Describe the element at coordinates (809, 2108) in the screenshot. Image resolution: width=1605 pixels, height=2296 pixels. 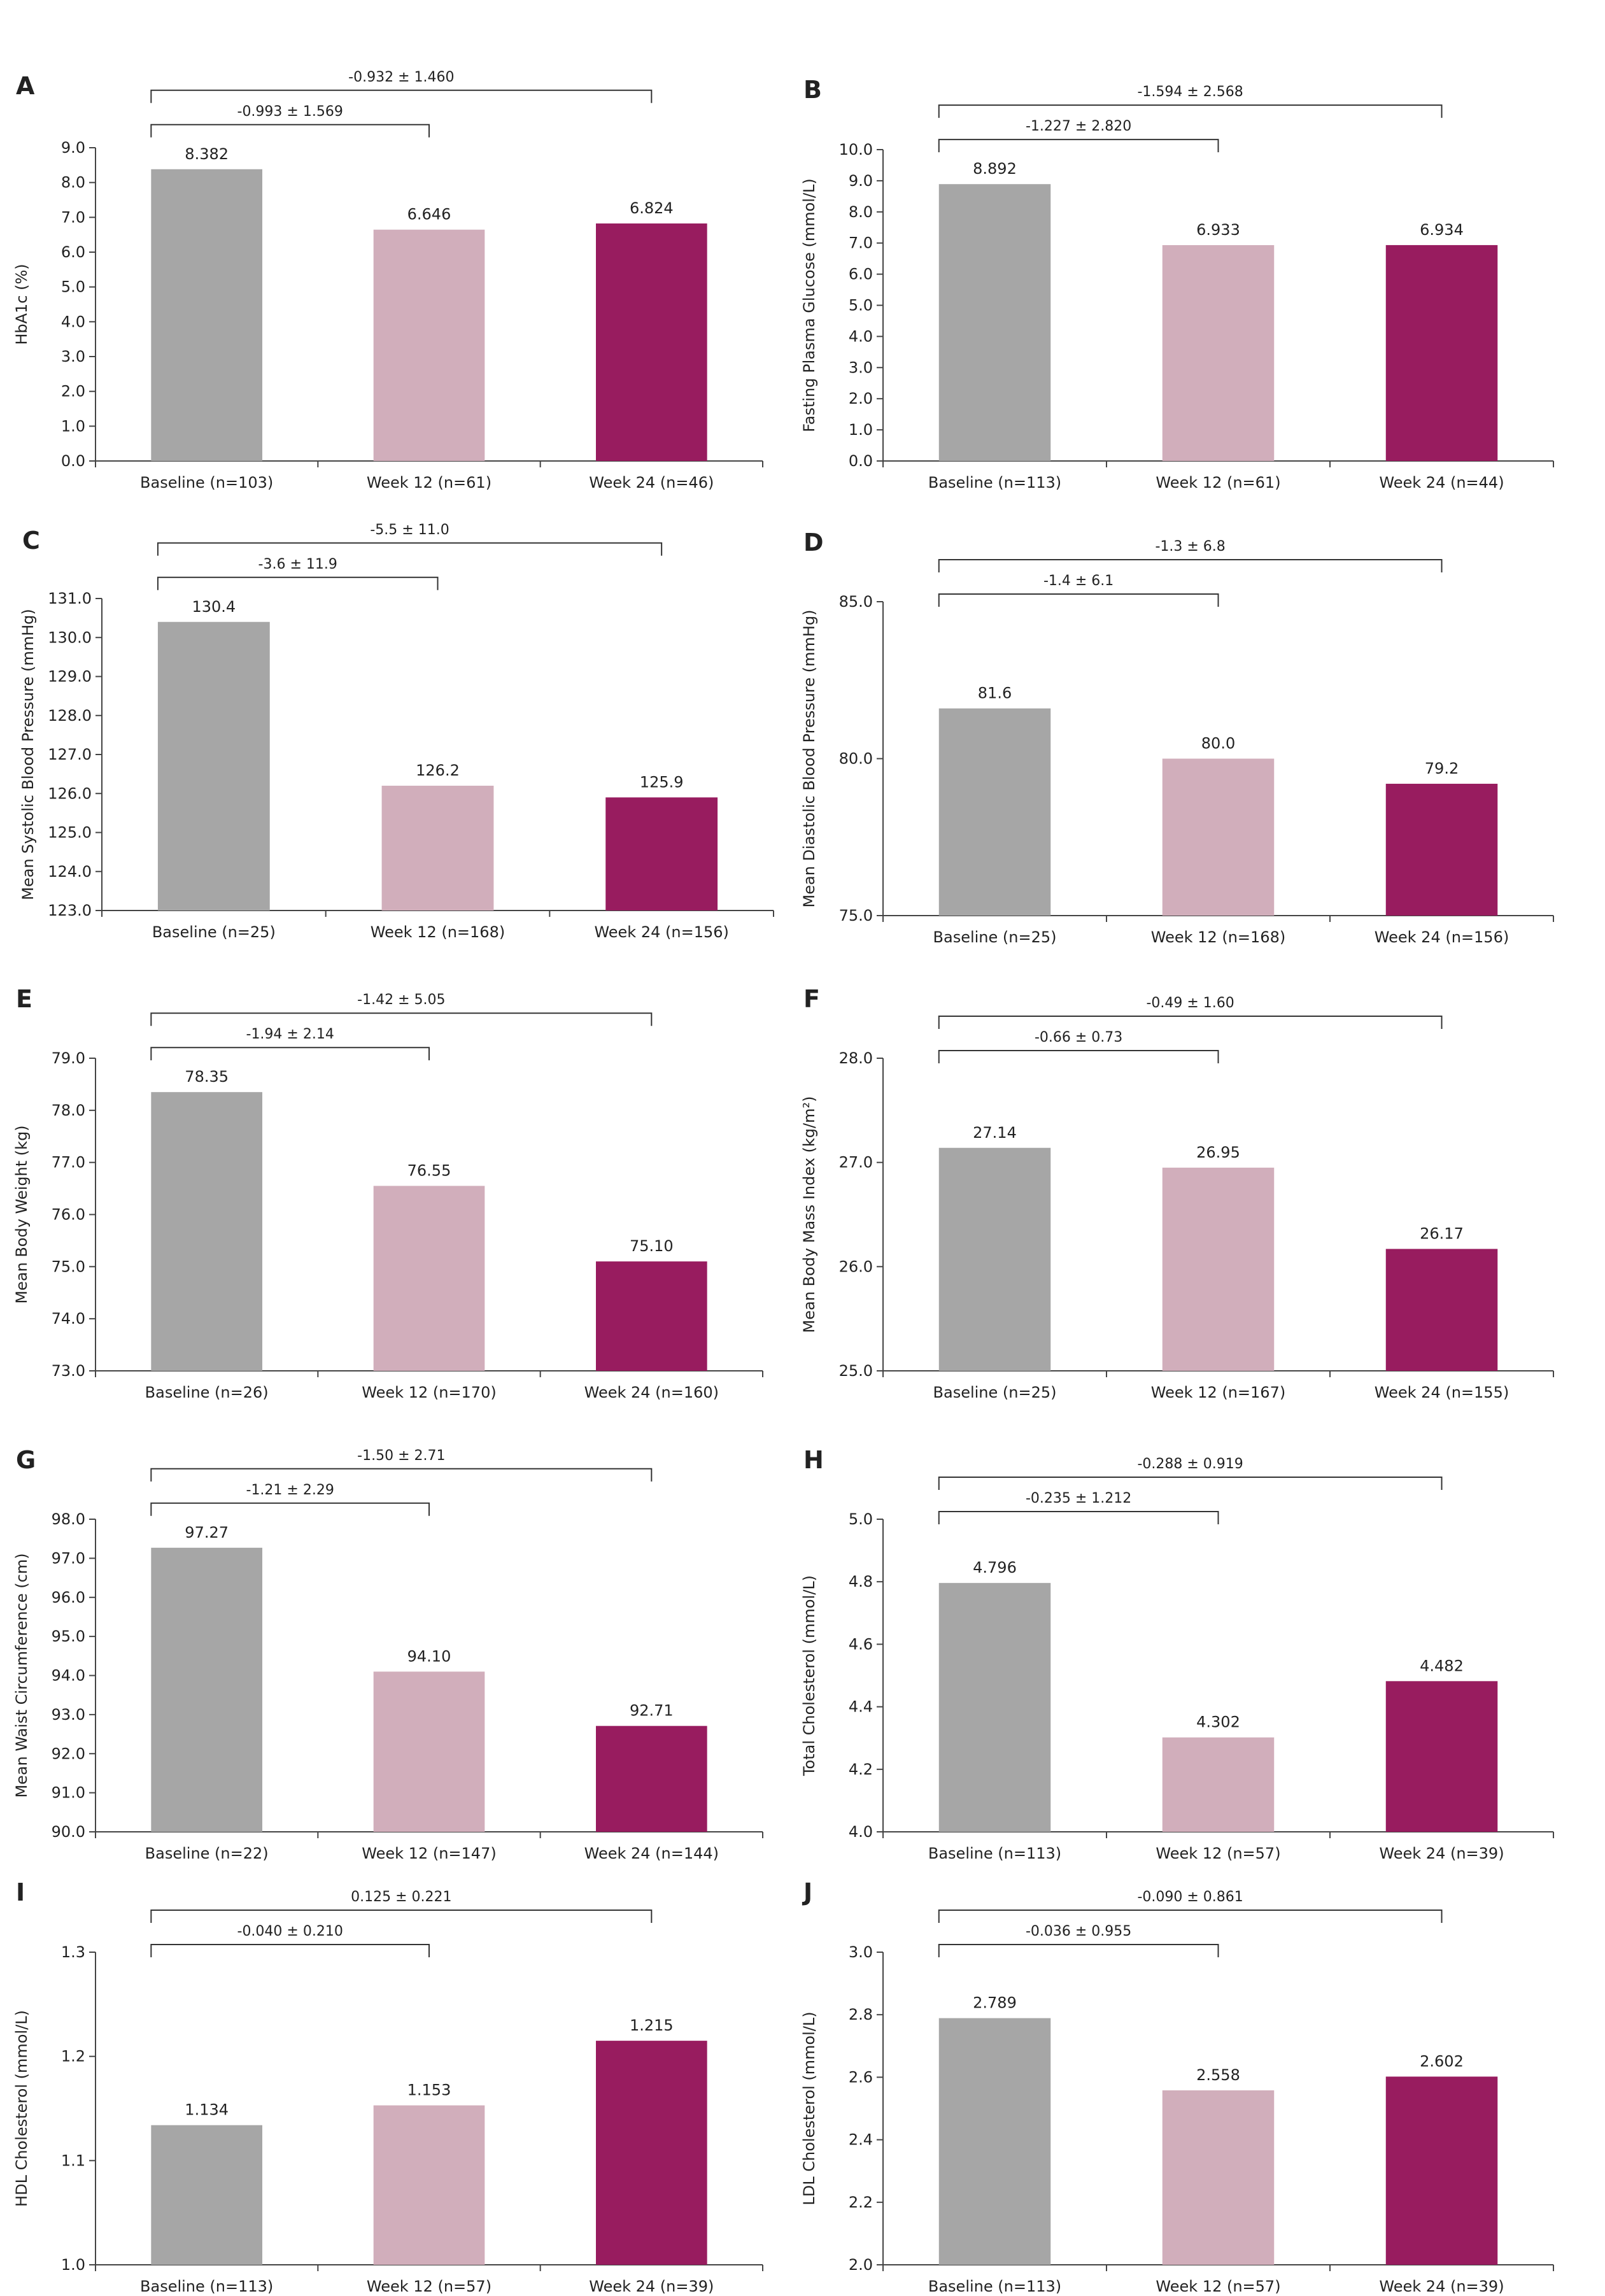
I see `y-axis-label: LDL Cholesterol (mmol/L)` at that location.